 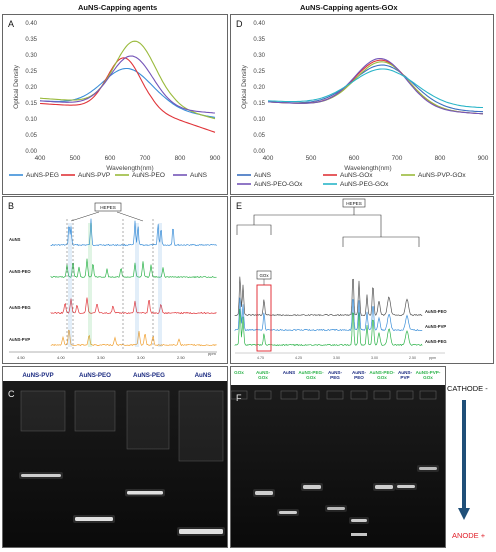 What do you see at coordinates (364, 184) in the screenshot?
I see `d-legend-label: AuNS-PEG-GOx` at bounding box center [364, 184].